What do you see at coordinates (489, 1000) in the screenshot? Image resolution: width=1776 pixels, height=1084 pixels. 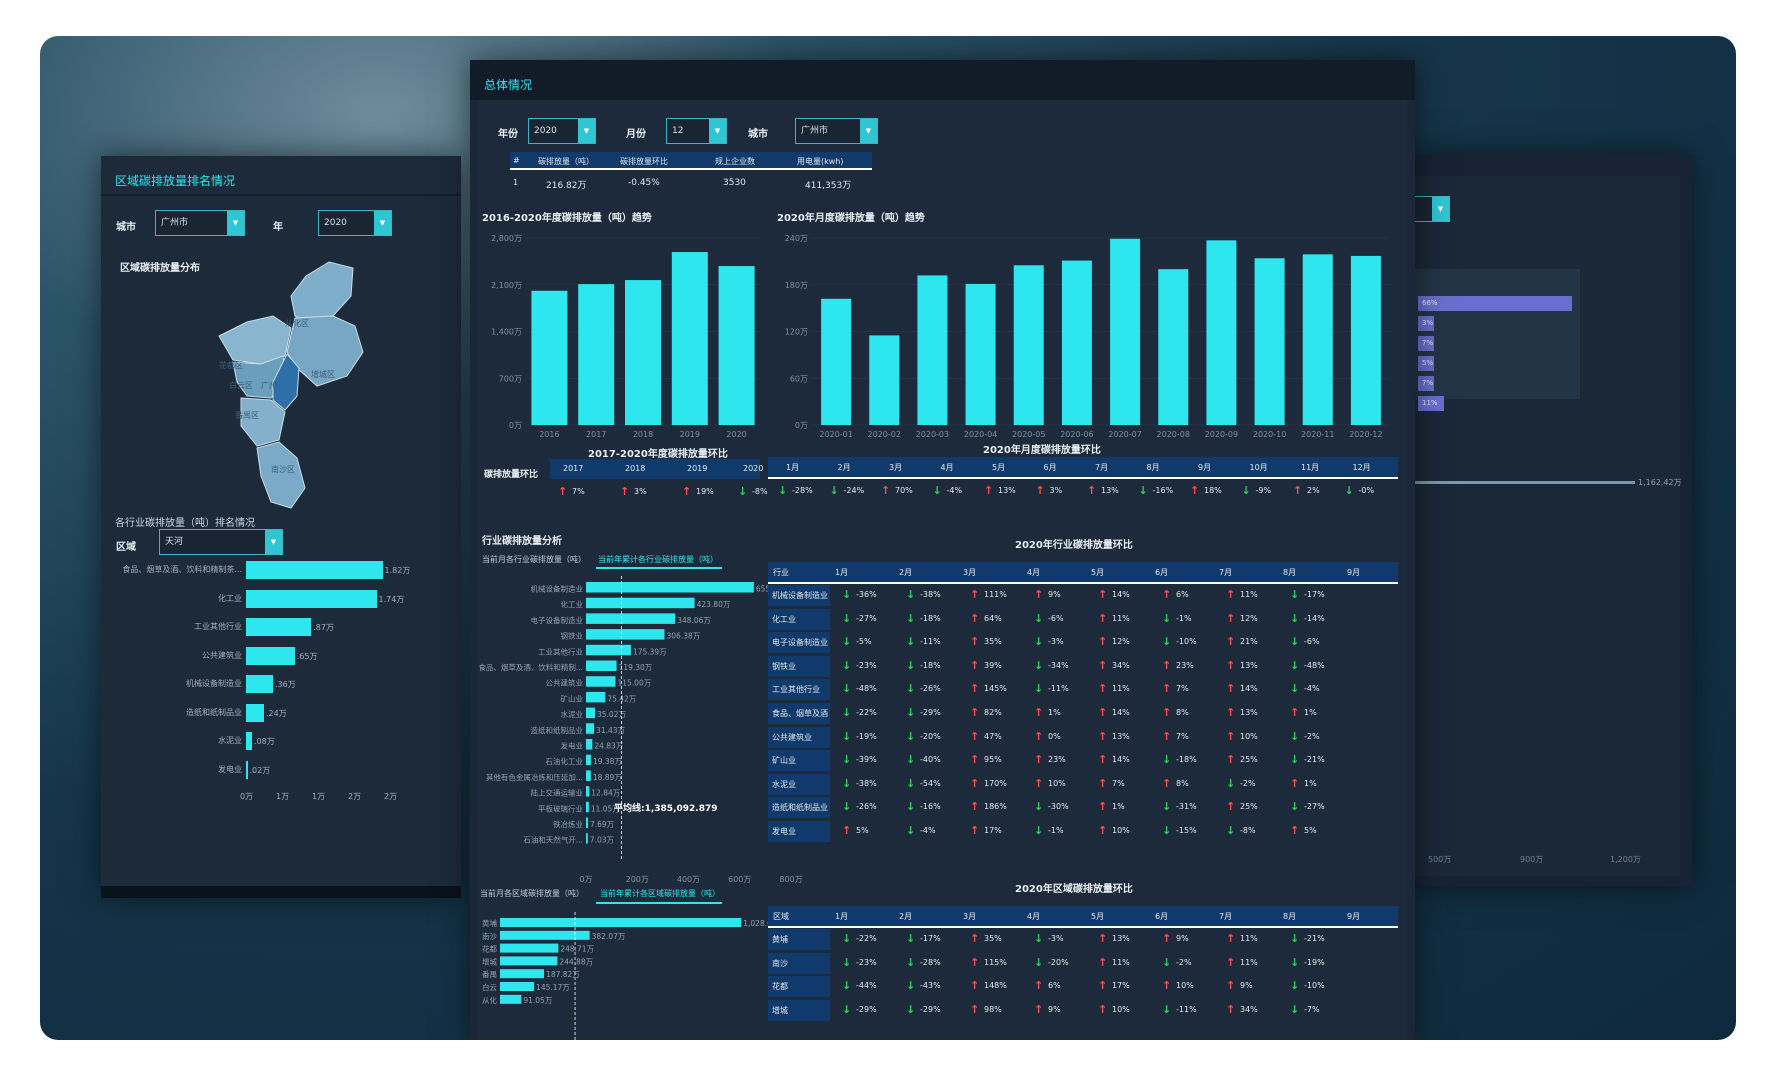 I see `region-category-label: 从化` at bounding box center [489, 1000].